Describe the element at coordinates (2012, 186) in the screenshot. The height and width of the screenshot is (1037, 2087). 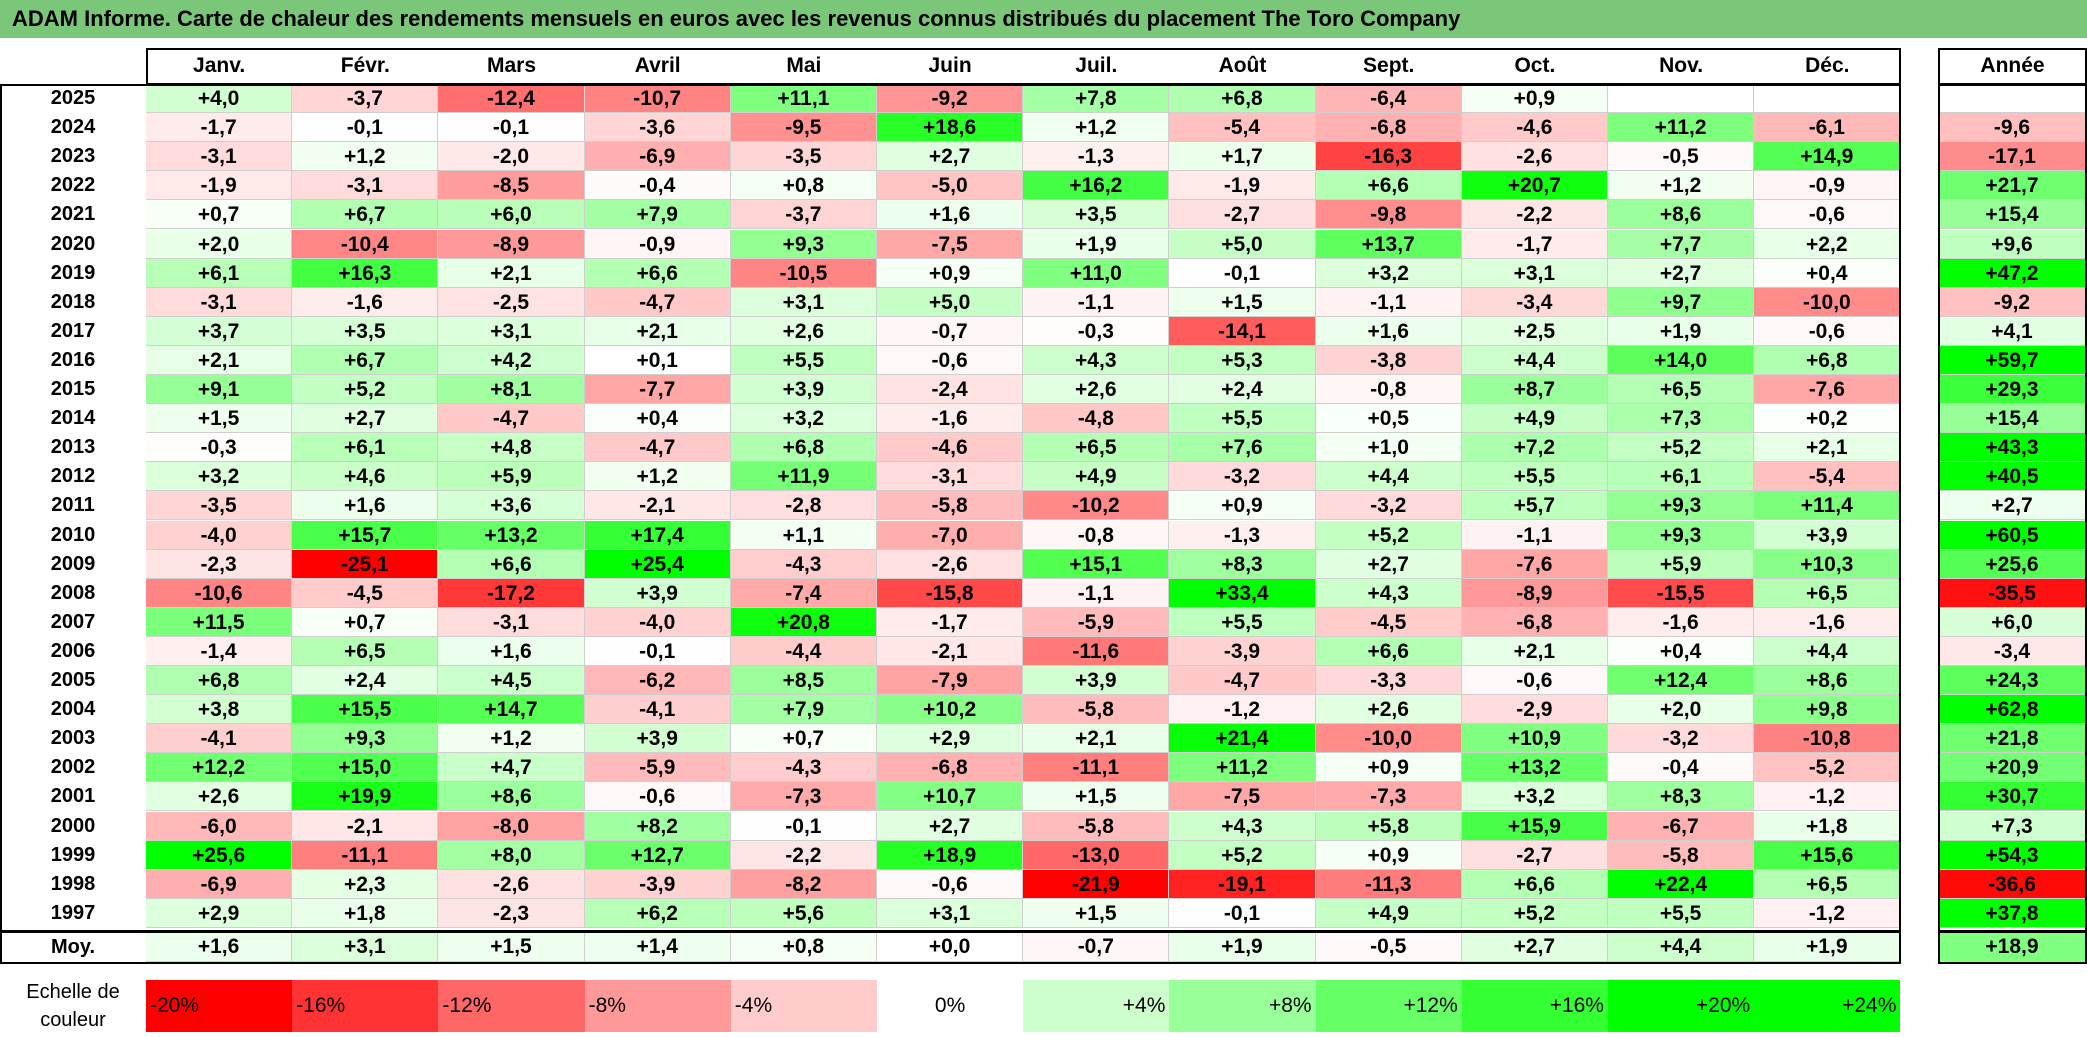
I see `annual-cell: +21,7` at that location.